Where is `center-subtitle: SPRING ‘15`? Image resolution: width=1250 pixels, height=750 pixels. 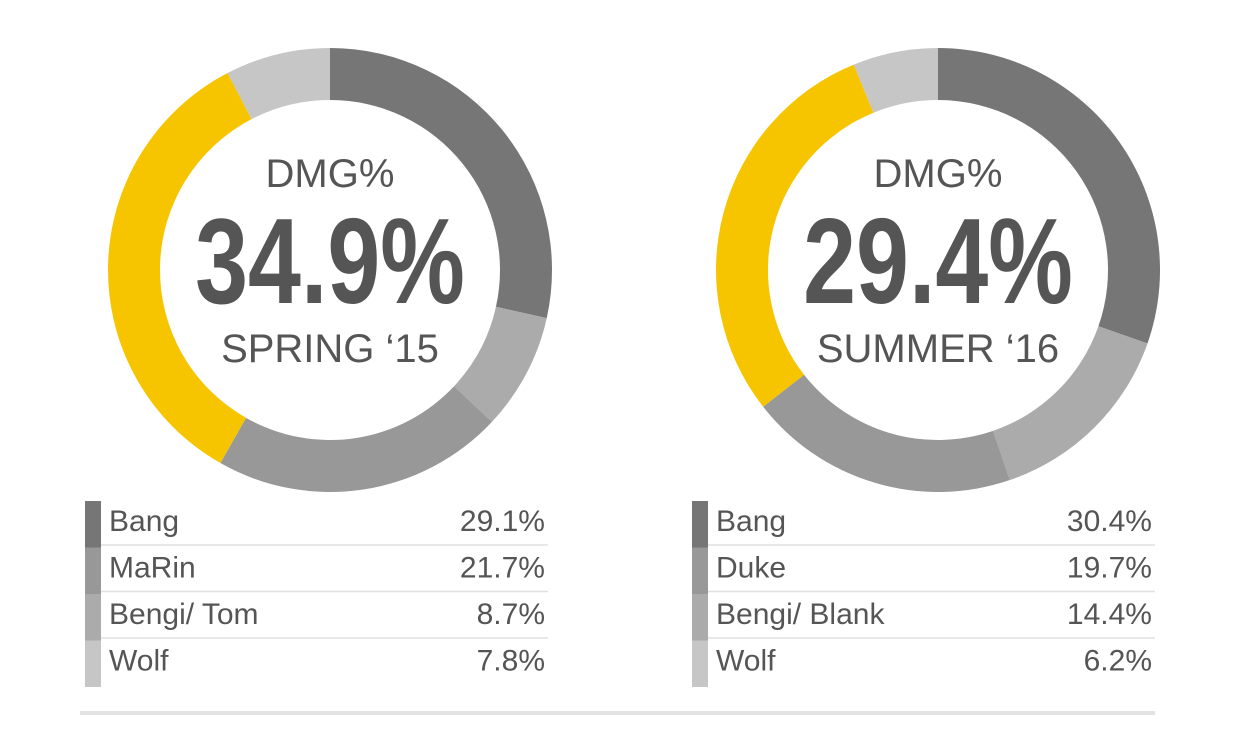 center-subtitle: SPRING ‘15 is located at coordinates (330, 349).